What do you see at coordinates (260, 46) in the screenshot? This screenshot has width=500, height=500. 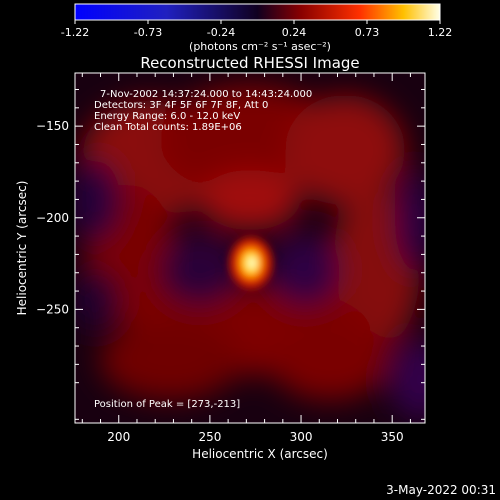 I see `colorbar-unit-label: (photons cm⁻² s⁻¹ asec⁻²)` at bounding box center [260, 46].